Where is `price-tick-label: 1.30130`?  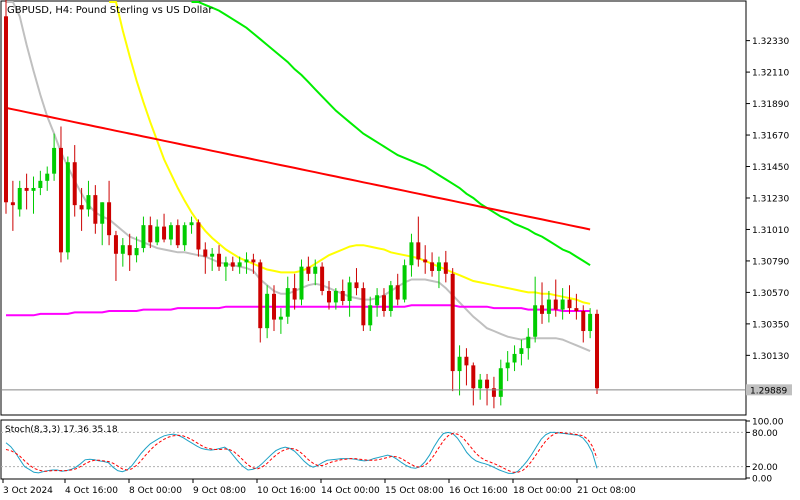 price-tick-label: 1.30130 is located at coordinates (770, 357).